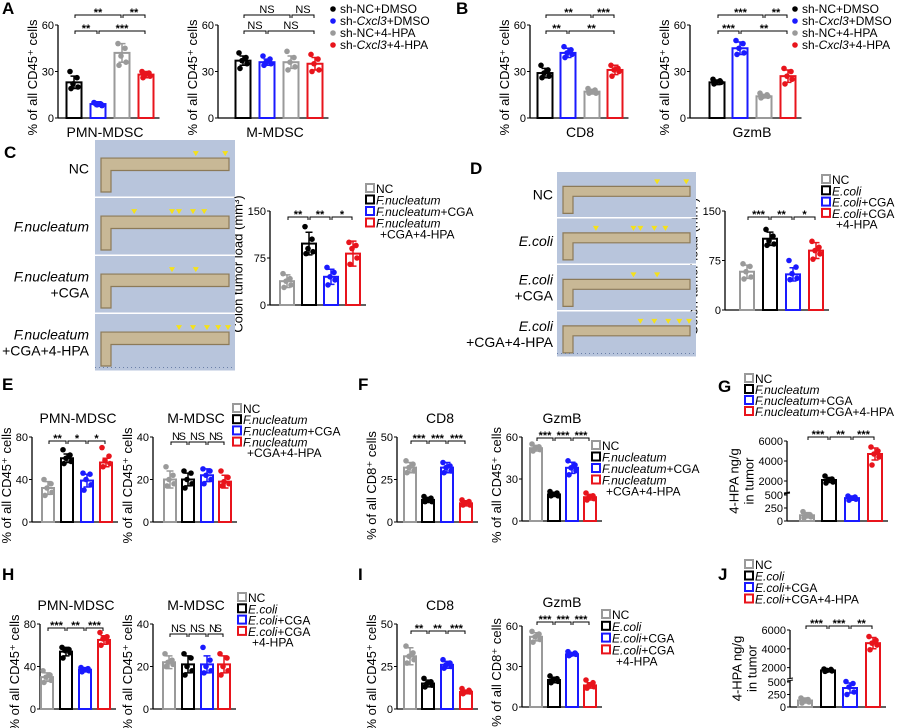 Image resolution: width=900 pixels, height=728 pixels. Describe the element at coordinates (810, 45) in the screenshot. I see `text-segment: sh-` at that location.